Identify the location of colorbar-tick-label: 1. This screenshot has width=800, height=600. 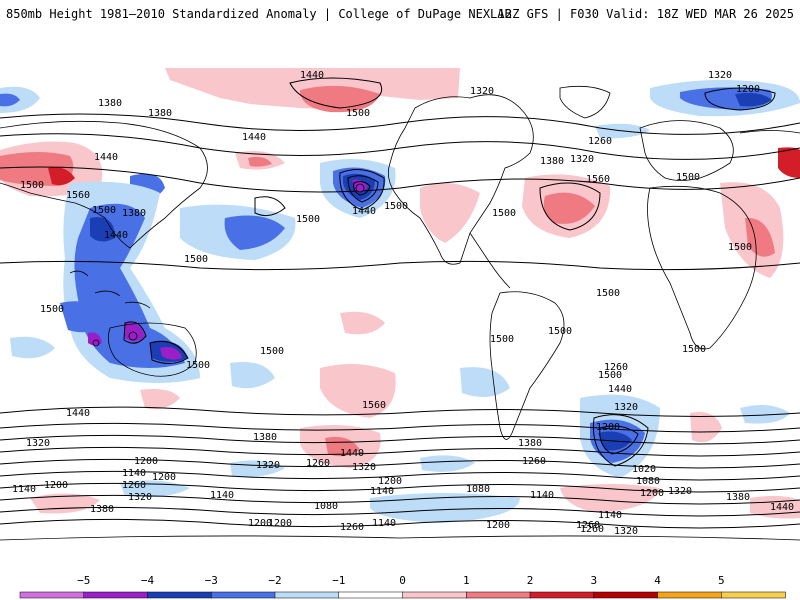
(466, 580).